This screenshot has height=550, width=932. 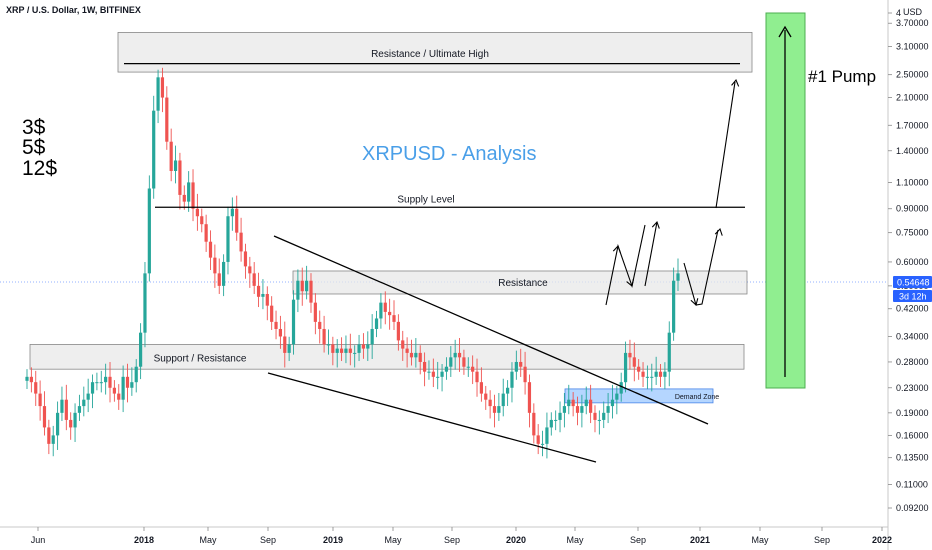 What do you see at coordinates (912, 23) in the screenshot?
I see `y-tick-label: 3.70000` at bounding box center [912, 23].